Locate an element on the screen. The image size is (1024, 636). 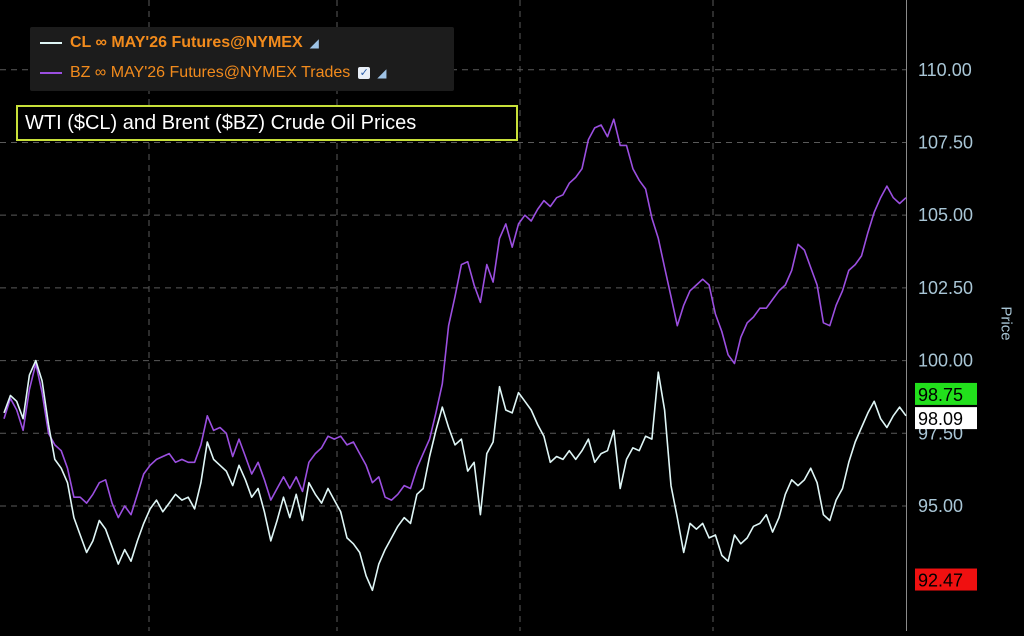
legend-item-bz: BZ ∞ MAY'26 Futures@NYMEX Trades ✓ ◢ is located at coordinates (213, 73).